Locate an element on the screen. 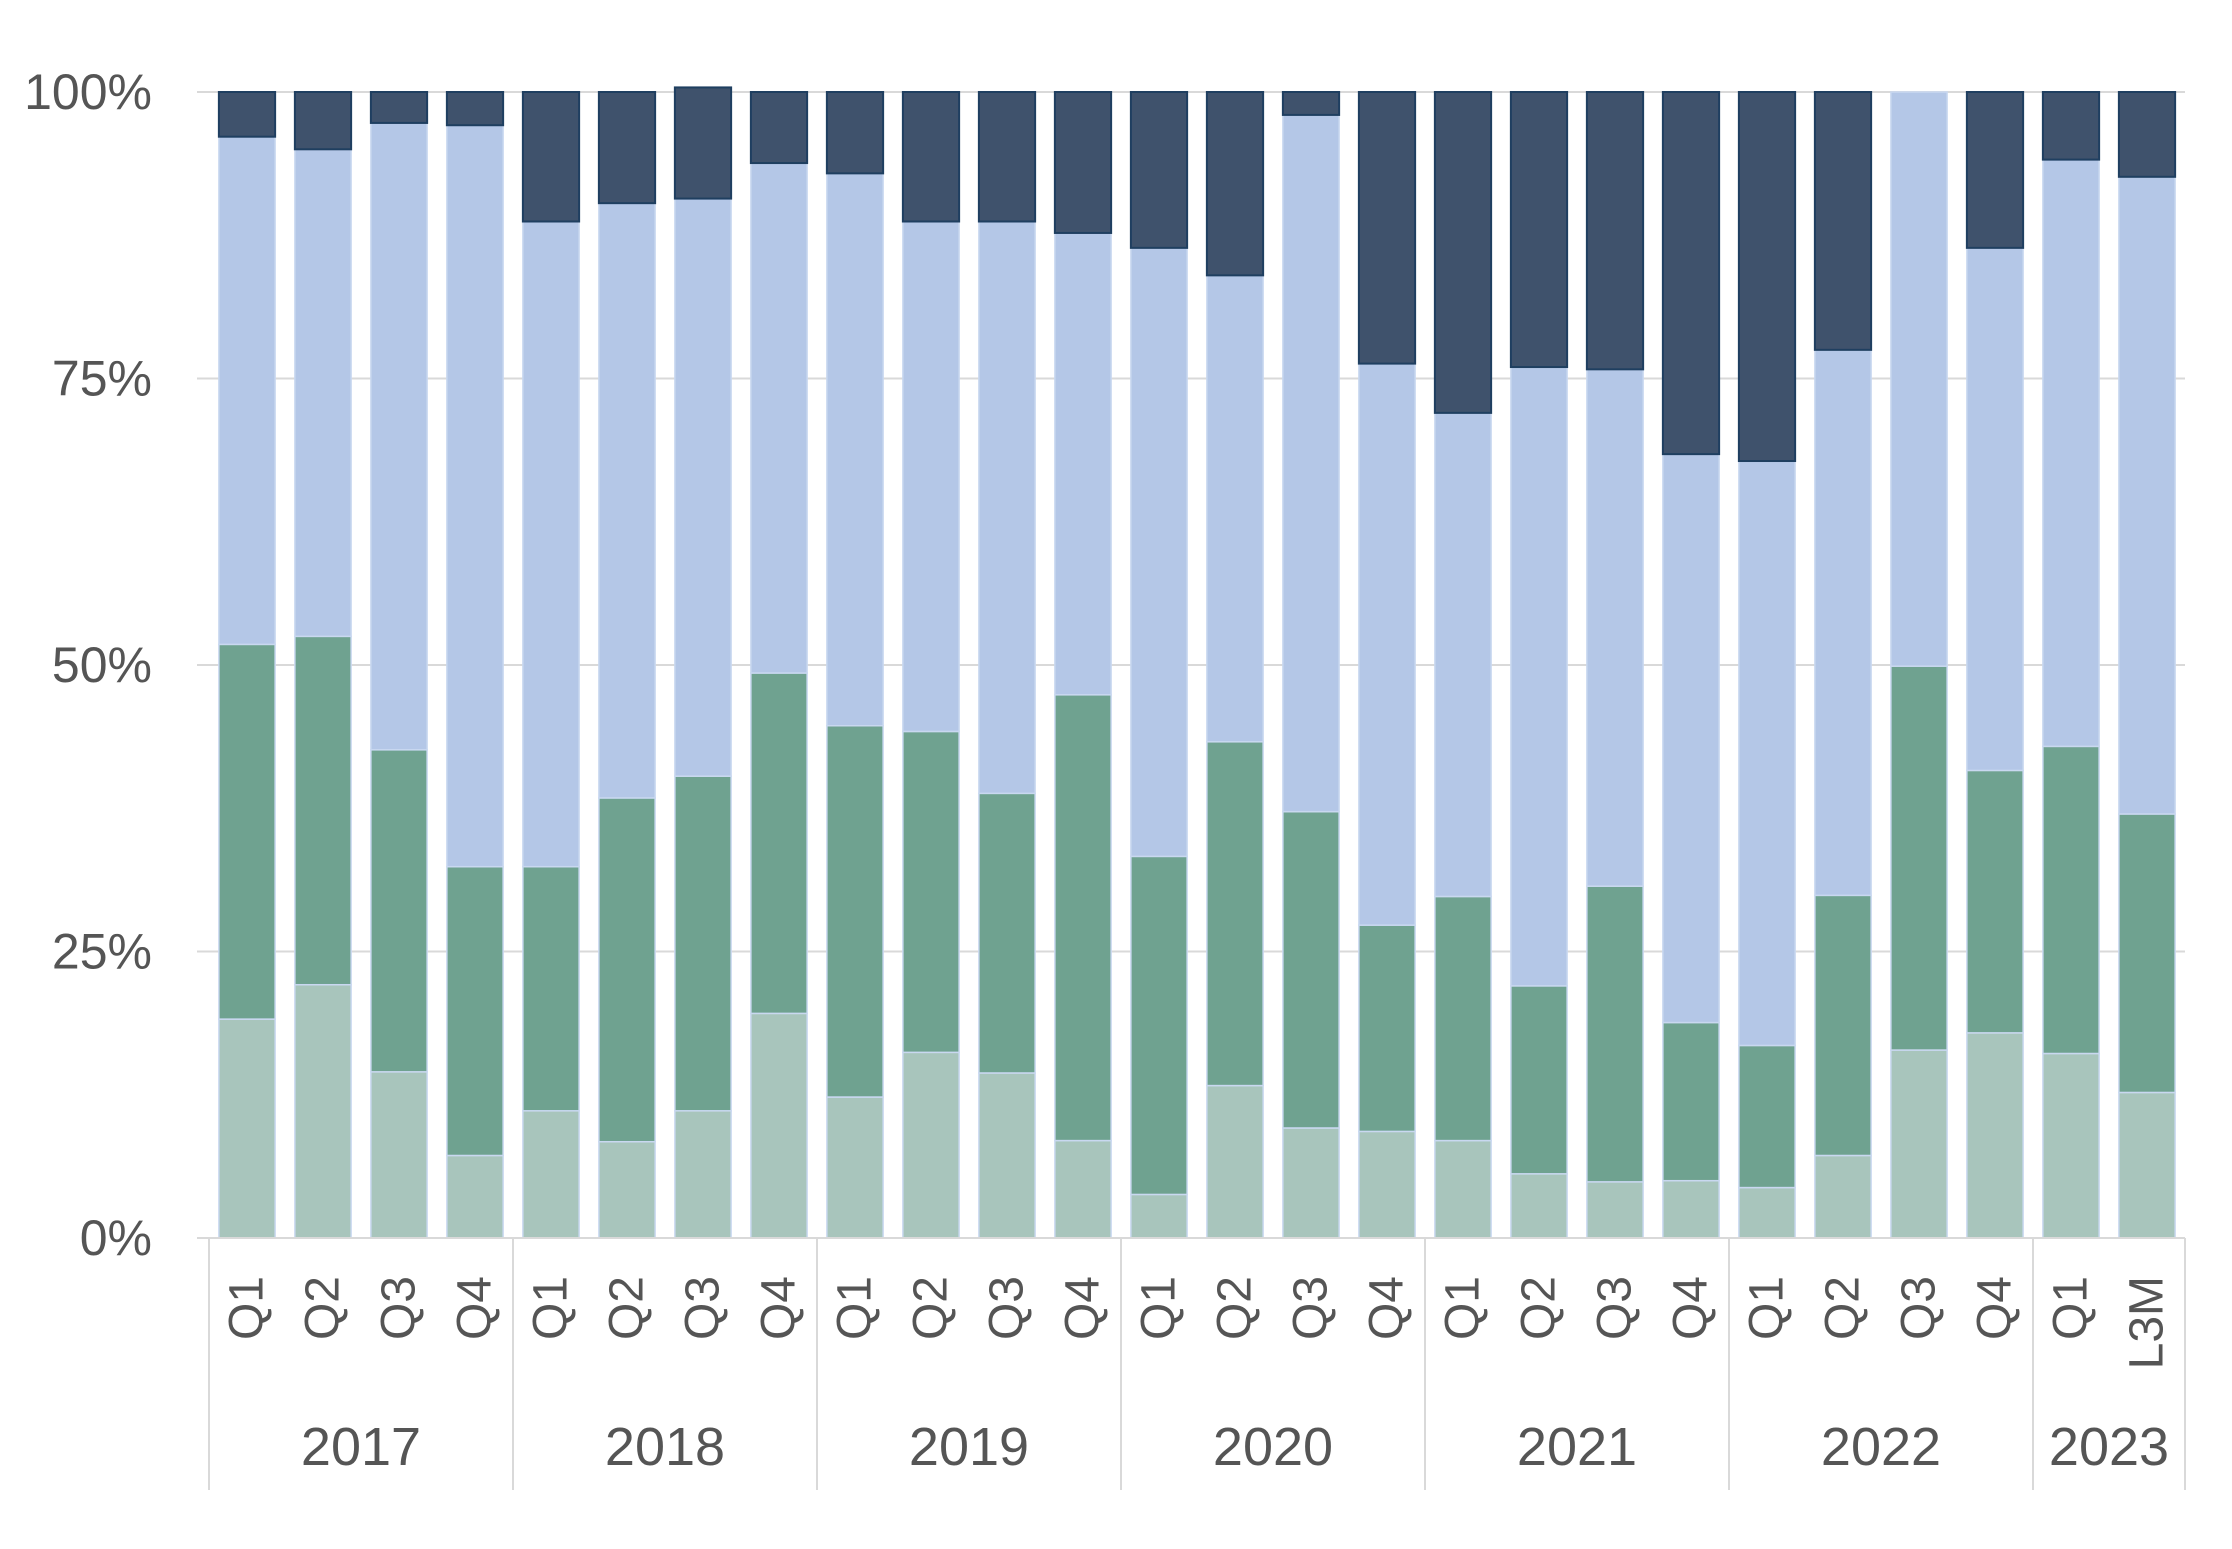 The image size is (2232, 1549). x-group-label: 2019 is located at coordinates (969, 1447).